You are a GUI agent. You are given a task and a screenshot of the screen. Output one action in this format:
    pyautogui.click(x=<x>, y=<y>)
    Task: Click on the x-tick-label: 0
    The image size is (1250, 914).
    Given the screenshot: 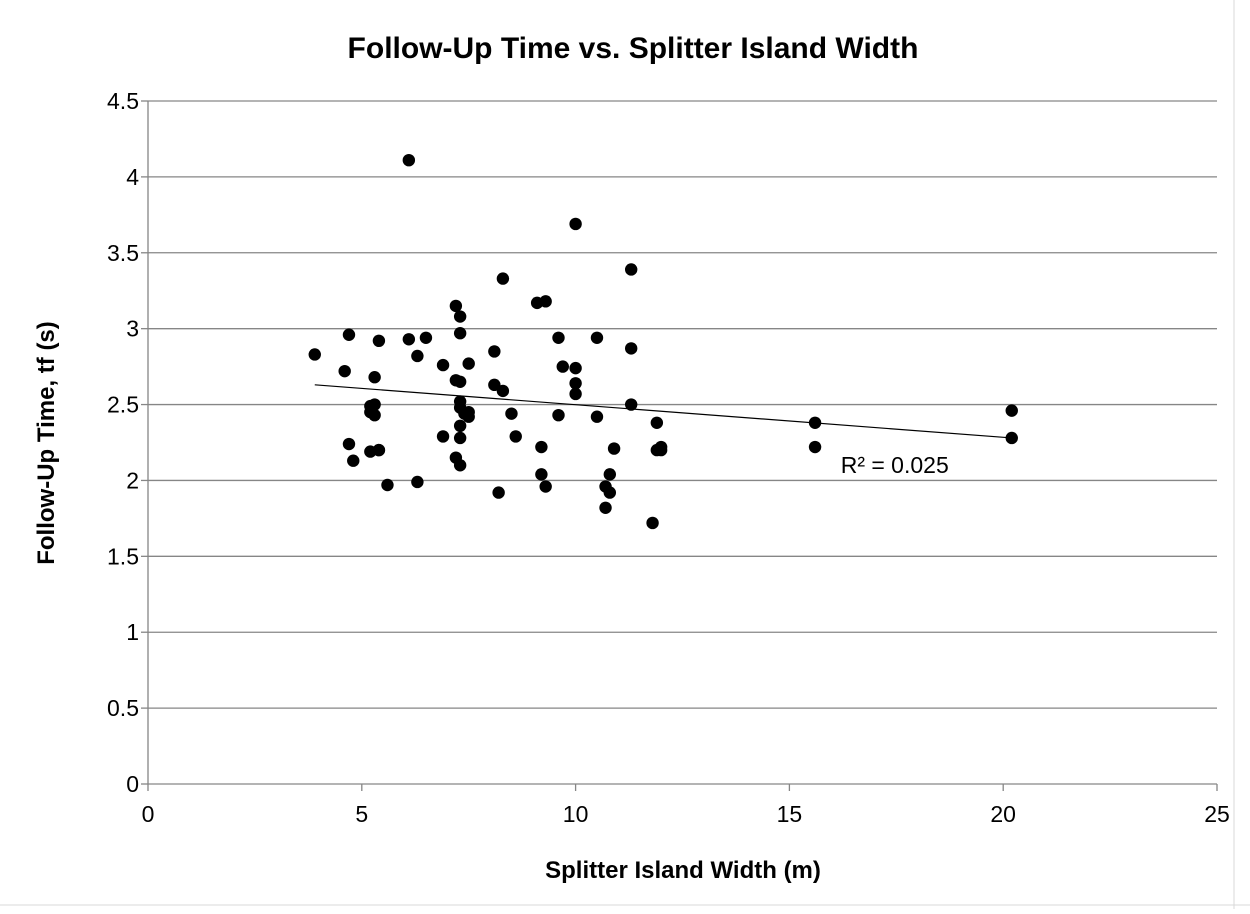 What is the action you would take?
    pyautogui.click(x=148, y=814)
    